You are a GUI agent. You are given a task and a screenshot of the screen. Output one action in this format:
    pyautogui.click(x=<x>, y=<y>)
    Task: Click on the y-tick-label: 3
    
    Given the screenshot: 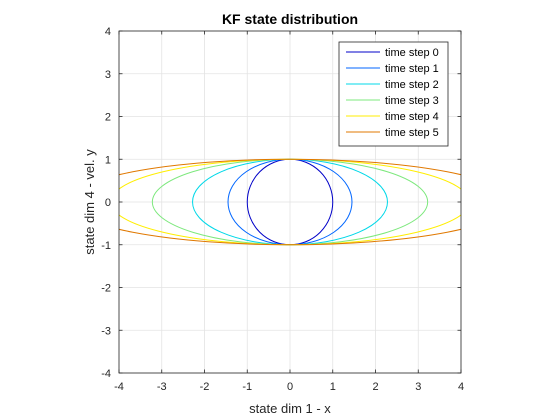 What is the action you would take?
    pyautogui.click(x=108, y=75)
    